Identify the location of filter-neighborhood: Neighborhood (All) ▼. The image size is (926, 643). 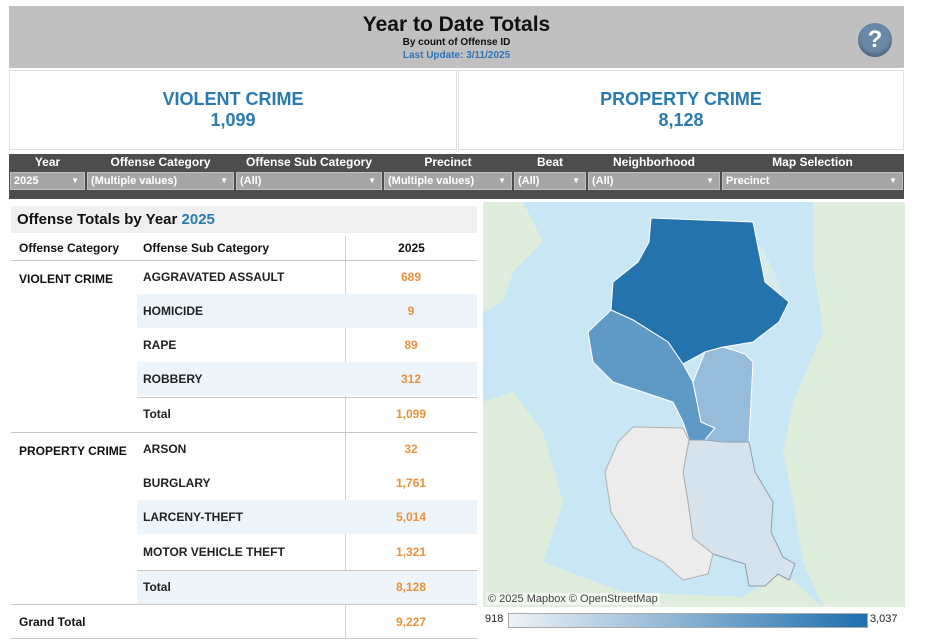
(654, 176).